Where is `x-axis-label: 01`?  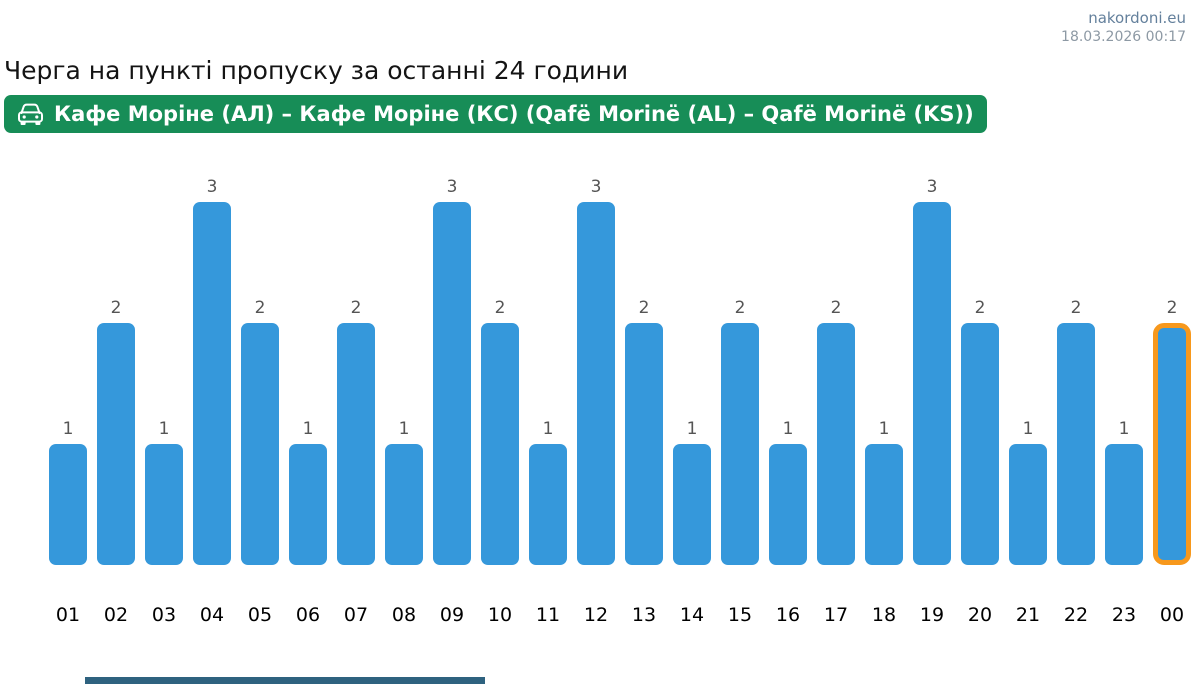
x-axis-label: 01 is located at coordinates (68, 615).